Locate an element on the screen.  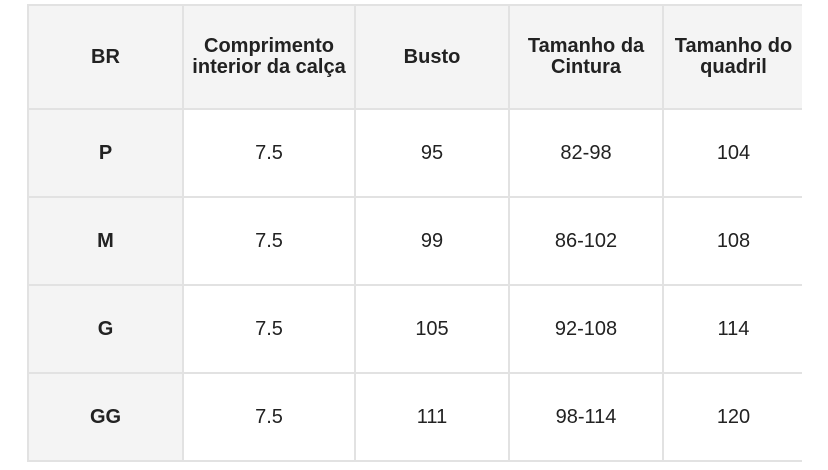
cell-hip: 114 is located at coordinates (732, 329).